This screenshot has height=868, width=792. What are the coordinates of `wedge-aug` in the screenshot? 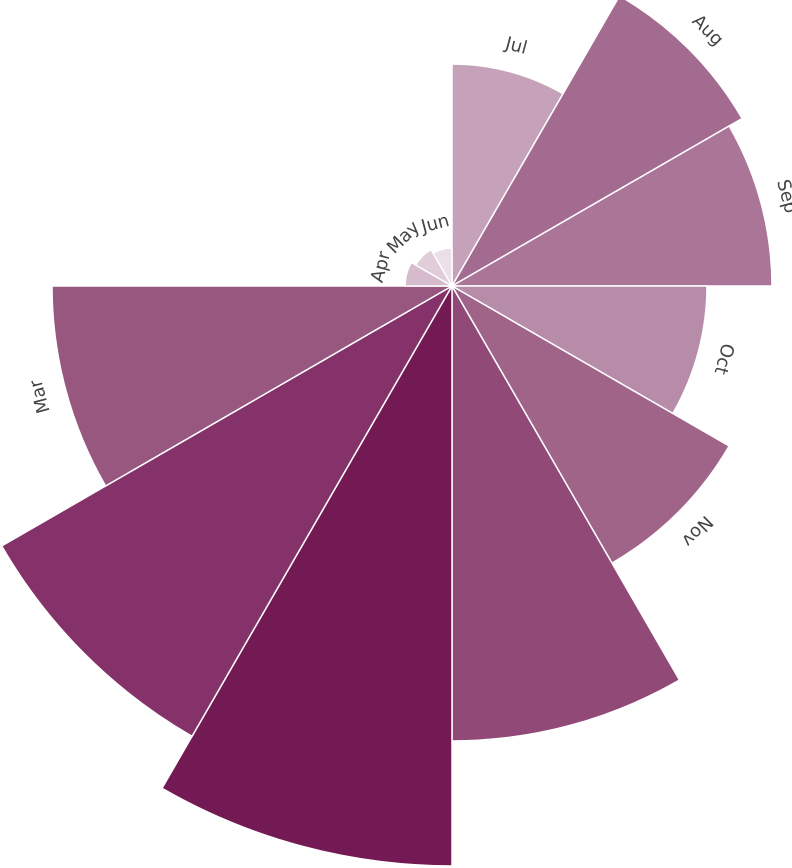 It's located at (596, 144).